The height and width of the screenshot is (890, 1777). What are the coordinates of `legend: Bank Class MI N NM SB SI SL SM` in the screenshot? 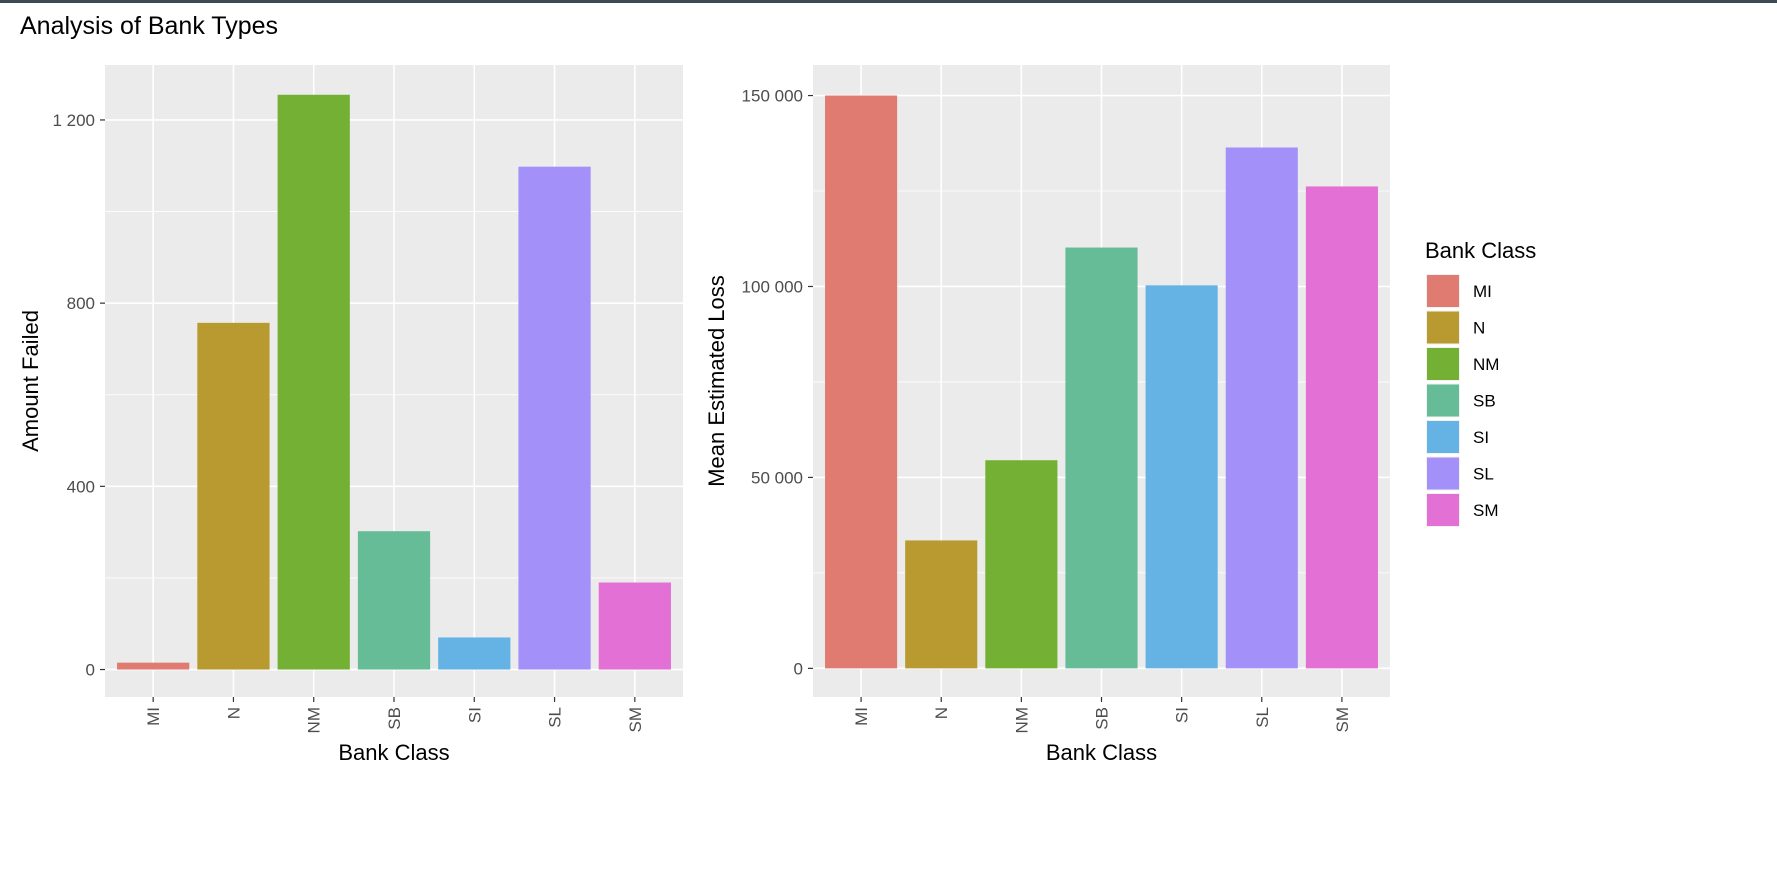 It's located at (1480, 382).